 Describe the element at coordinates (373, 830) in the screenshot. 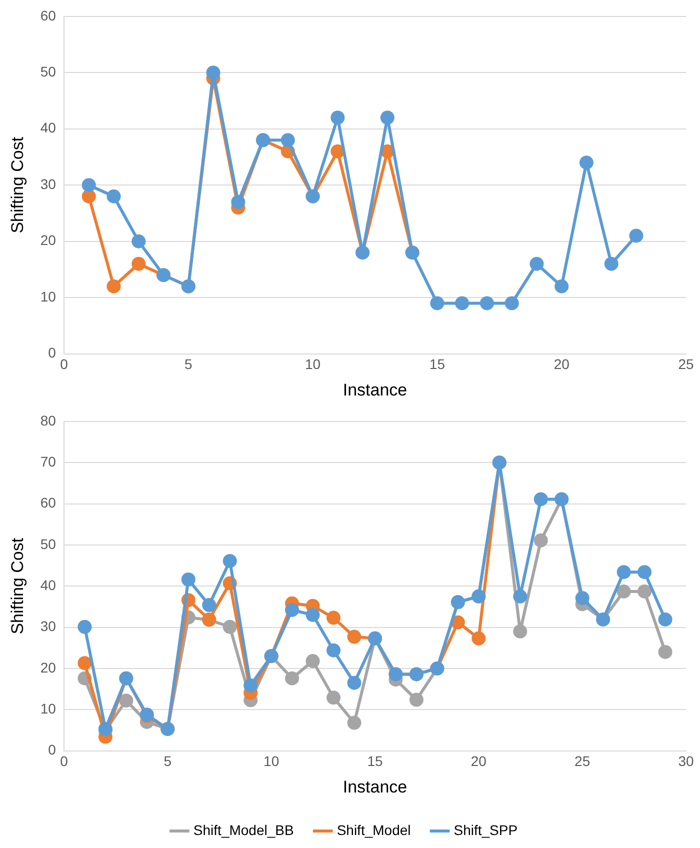

I see `legend-label: Shift_Model` at that location.